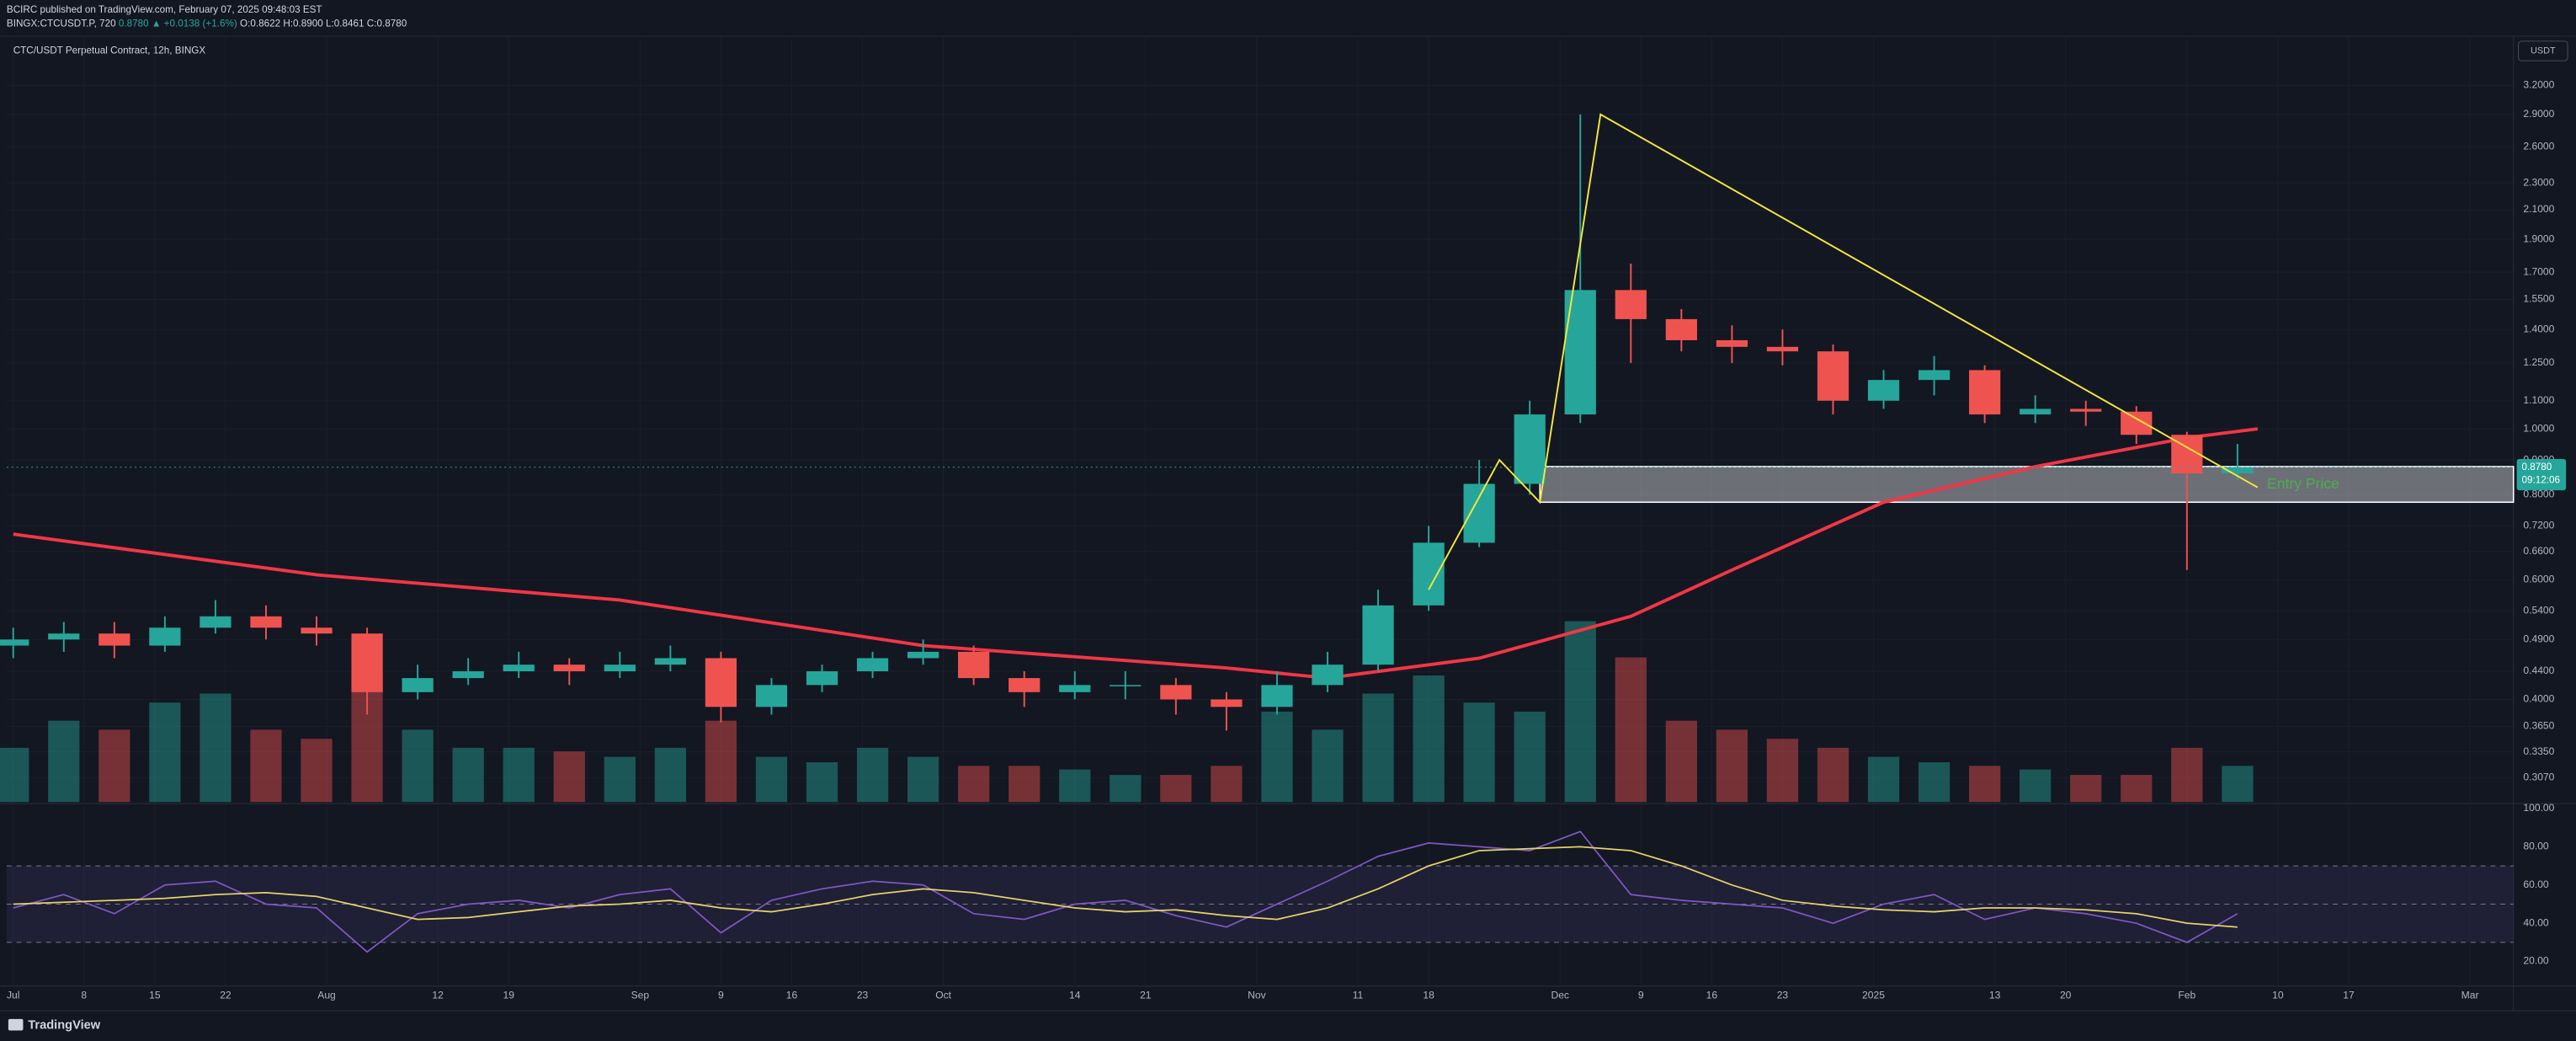 The width and height of the screenshot is (2576, 1041). What do you see at coordinates (178, 23) in the screenshot?
I see `price-change: 0.8780 ▲ +0.0138 (+1.6%)` at bounding box center [178, 23].